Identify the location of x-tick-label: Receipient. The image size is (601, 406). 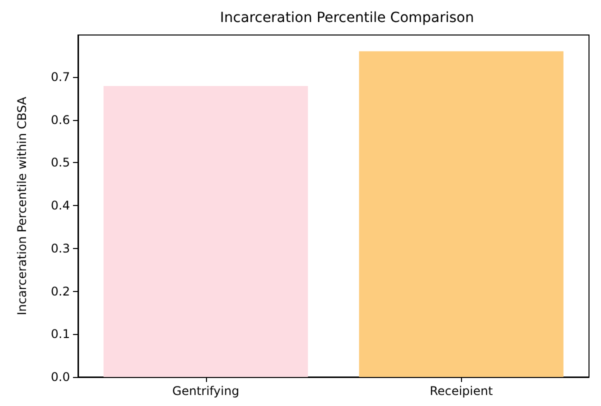
(462, 391).